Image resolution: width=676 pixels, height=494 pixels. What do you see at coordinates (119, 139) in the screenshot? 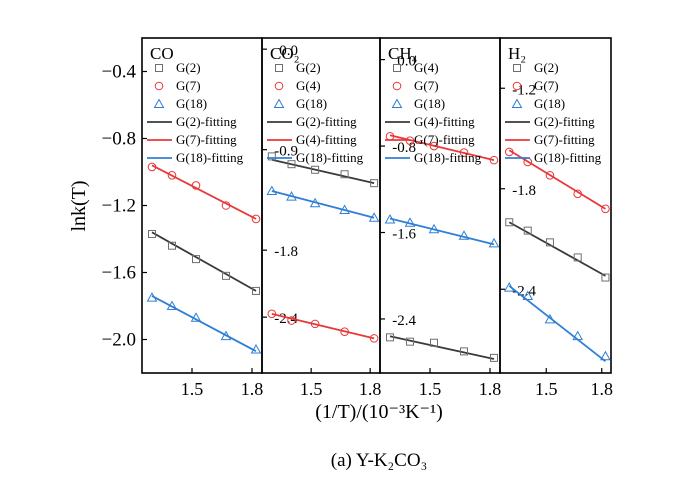
I see `y-tick-label: −0.8` at bounding box center [119, 139].